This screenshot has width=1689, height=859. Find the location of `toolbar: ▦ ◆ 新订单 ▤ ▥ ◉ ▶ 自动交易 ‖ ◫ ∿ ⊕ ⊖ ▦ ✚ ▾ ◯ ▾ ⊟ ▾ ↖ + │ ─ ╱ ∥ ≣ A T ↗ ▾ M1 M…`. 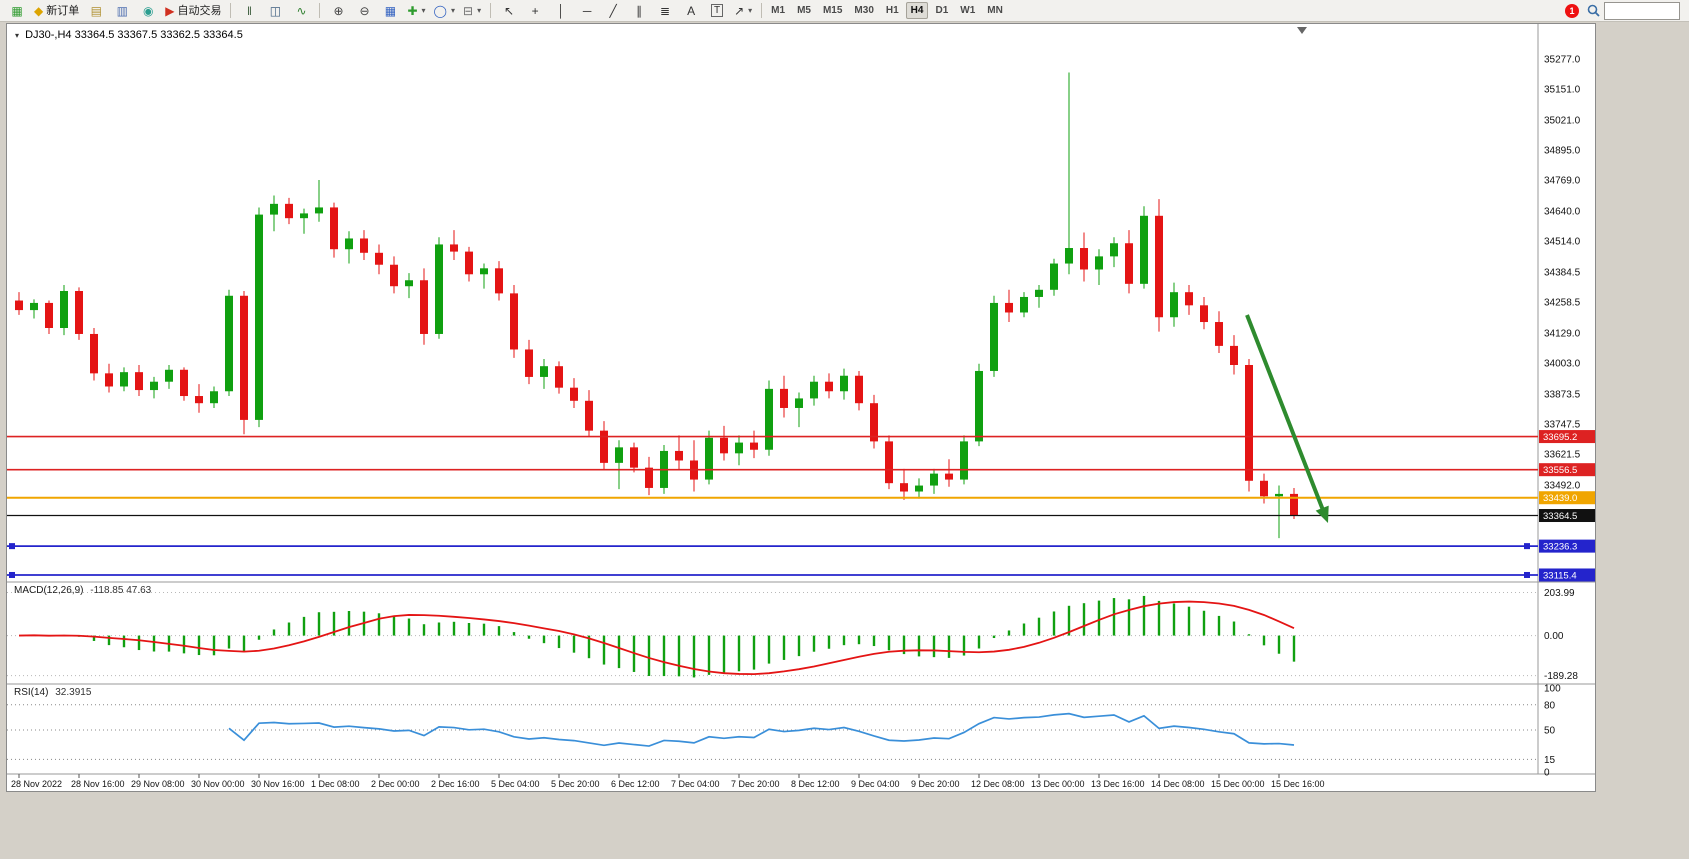

toolbar: ▦ ◆ 新订单 ▤ ▥ ◉ ▶ 自动交易 ‖ ◫ ∿ ⊕ ⊖ ▦ ✚ ▾ ◯ ▾ ⊟ ▾ ↖ + │ ─ ╱ ∥ ≣ A T ↗ ▾ M1 M… is located at coordinates (844, 11).